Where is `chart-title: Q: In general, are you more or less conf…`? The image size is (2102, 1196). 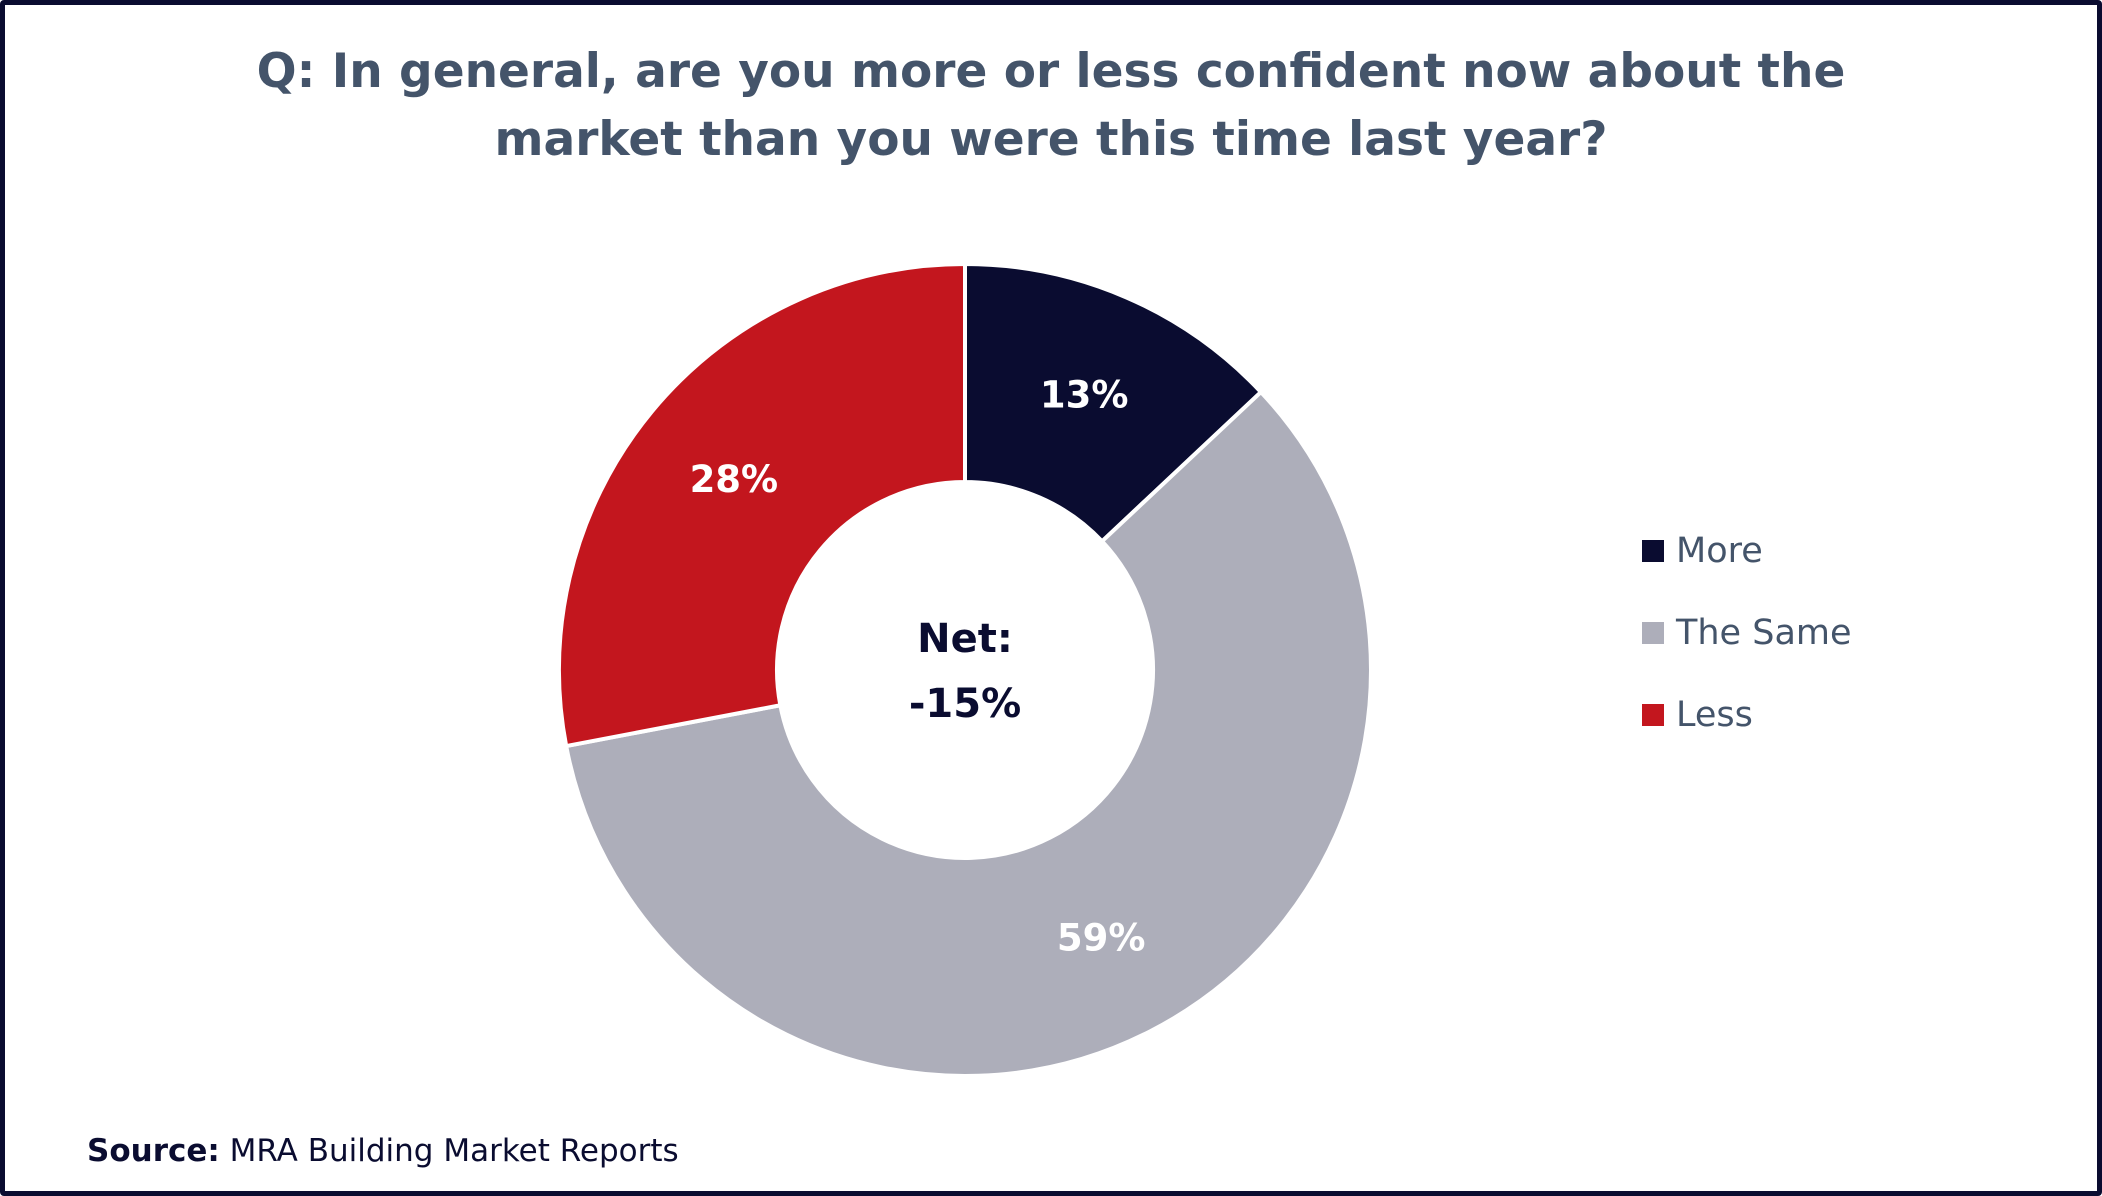
chart-title: Q: In general, are you more or less conf… is located at coordinates (1051, 106).